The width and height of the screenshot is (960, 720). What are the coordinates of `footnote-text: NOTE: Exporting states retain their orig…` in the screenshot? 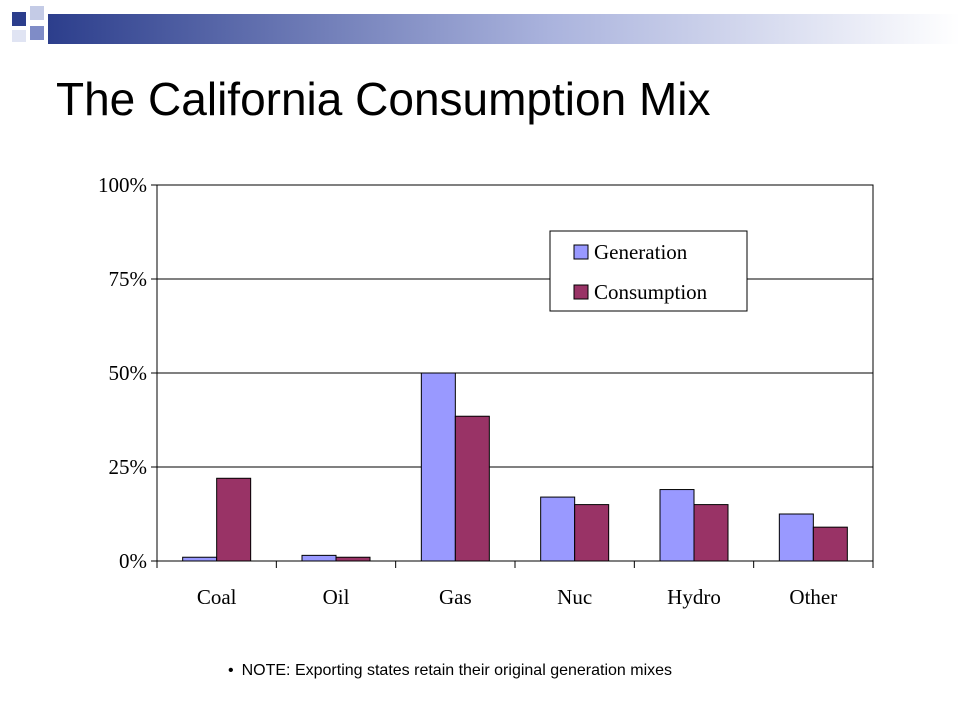 It's located at (457, 670).